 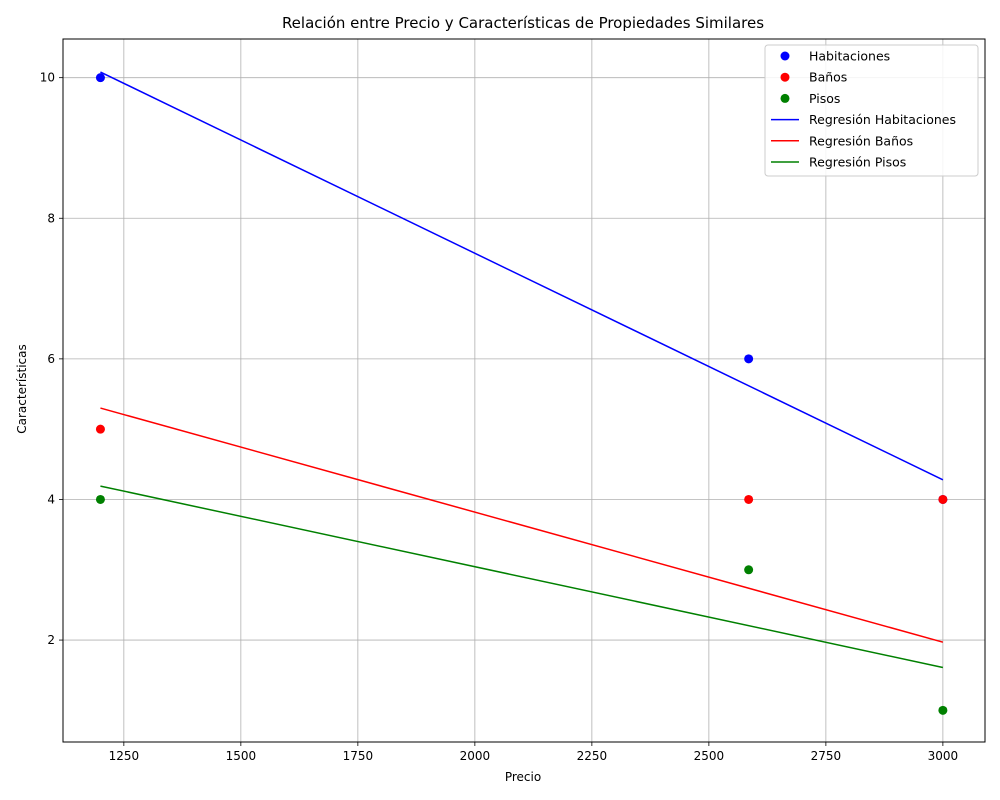 I want to click on x-tick-label: 1750, so click(x=358, y=756).